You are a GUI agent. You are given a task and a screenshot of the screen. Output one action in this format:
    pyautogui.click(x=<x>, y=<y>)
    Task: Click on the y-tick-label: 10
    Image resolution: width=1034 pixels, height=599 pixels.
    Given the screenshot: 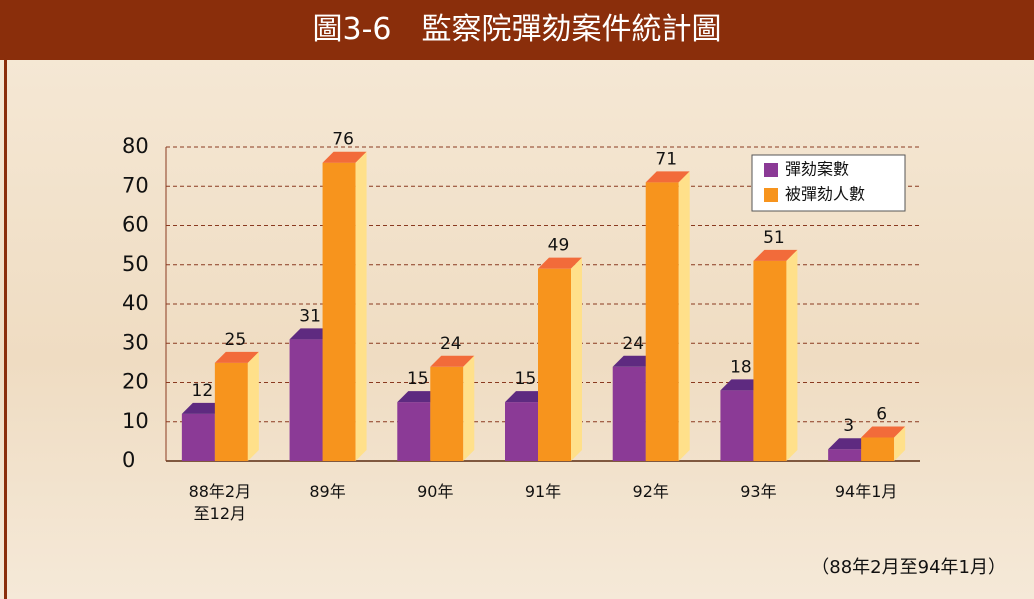 What is the action you would take?
    pyautogui.click(x=135, y=421)
    